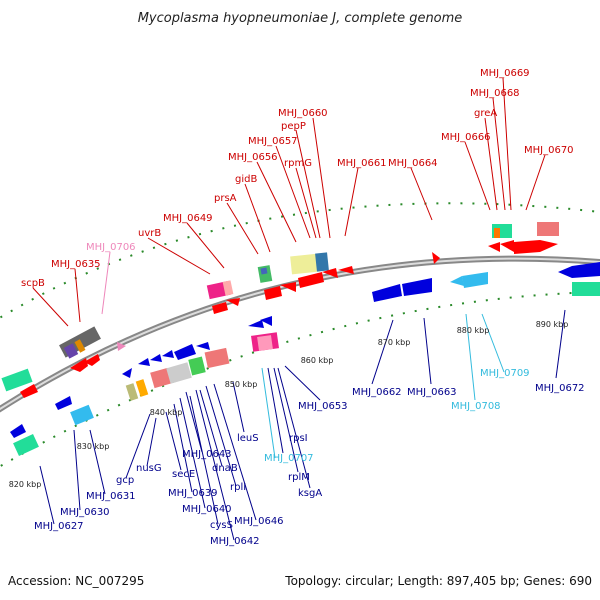 The height and width of the screenshot is (600, 600). What do you see at coordinates (221, 525) in the screenshot?
I see `gene-label: cysS` at bounding box center [221, 525].